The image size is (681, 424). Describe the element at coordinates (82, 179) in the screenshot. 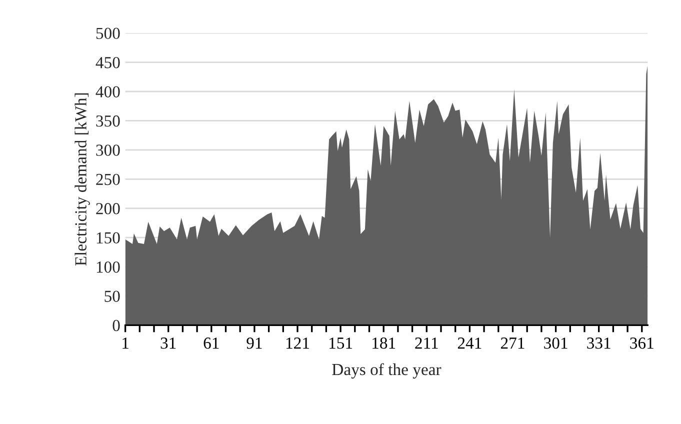

I see `y-axis-title: Electricity demand [kWh]` at that location.